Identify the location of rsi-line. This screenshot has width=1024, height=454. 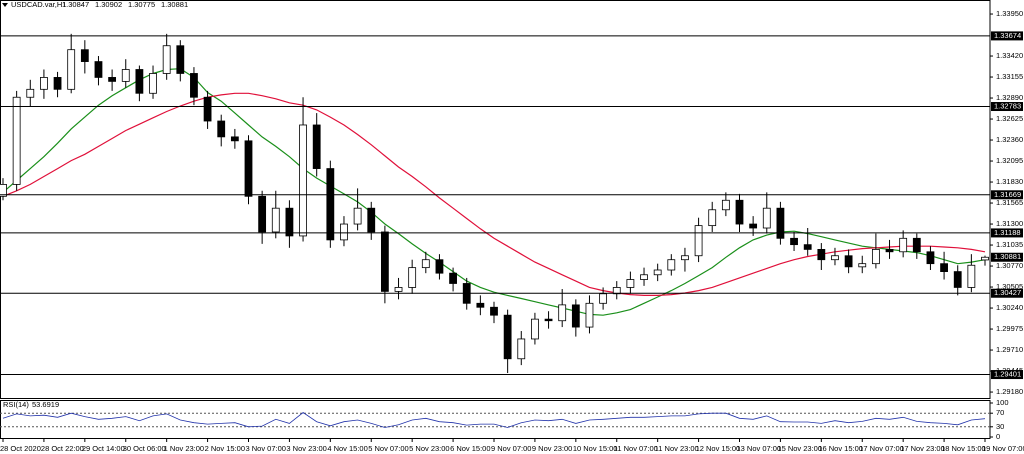
(494, 420).